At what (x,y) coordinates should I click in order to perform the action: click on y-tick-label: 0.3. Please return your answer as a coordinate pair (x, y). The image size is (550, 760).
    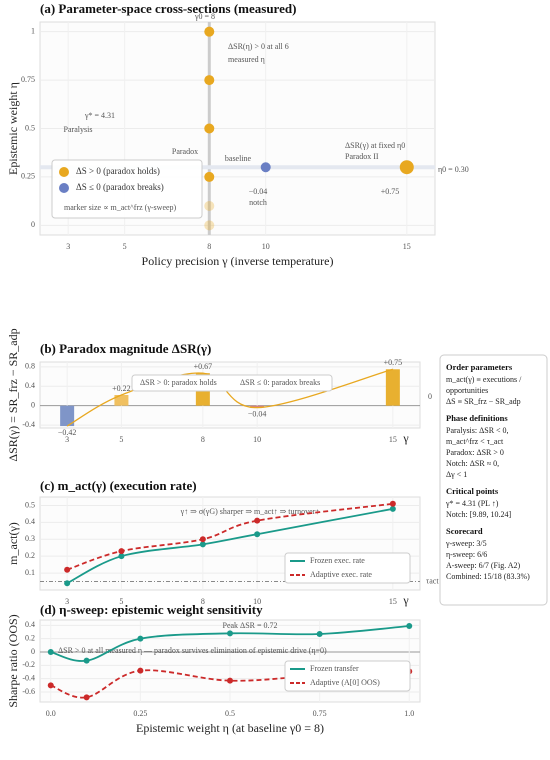
    Looking at the image, I should click on (30, 538).